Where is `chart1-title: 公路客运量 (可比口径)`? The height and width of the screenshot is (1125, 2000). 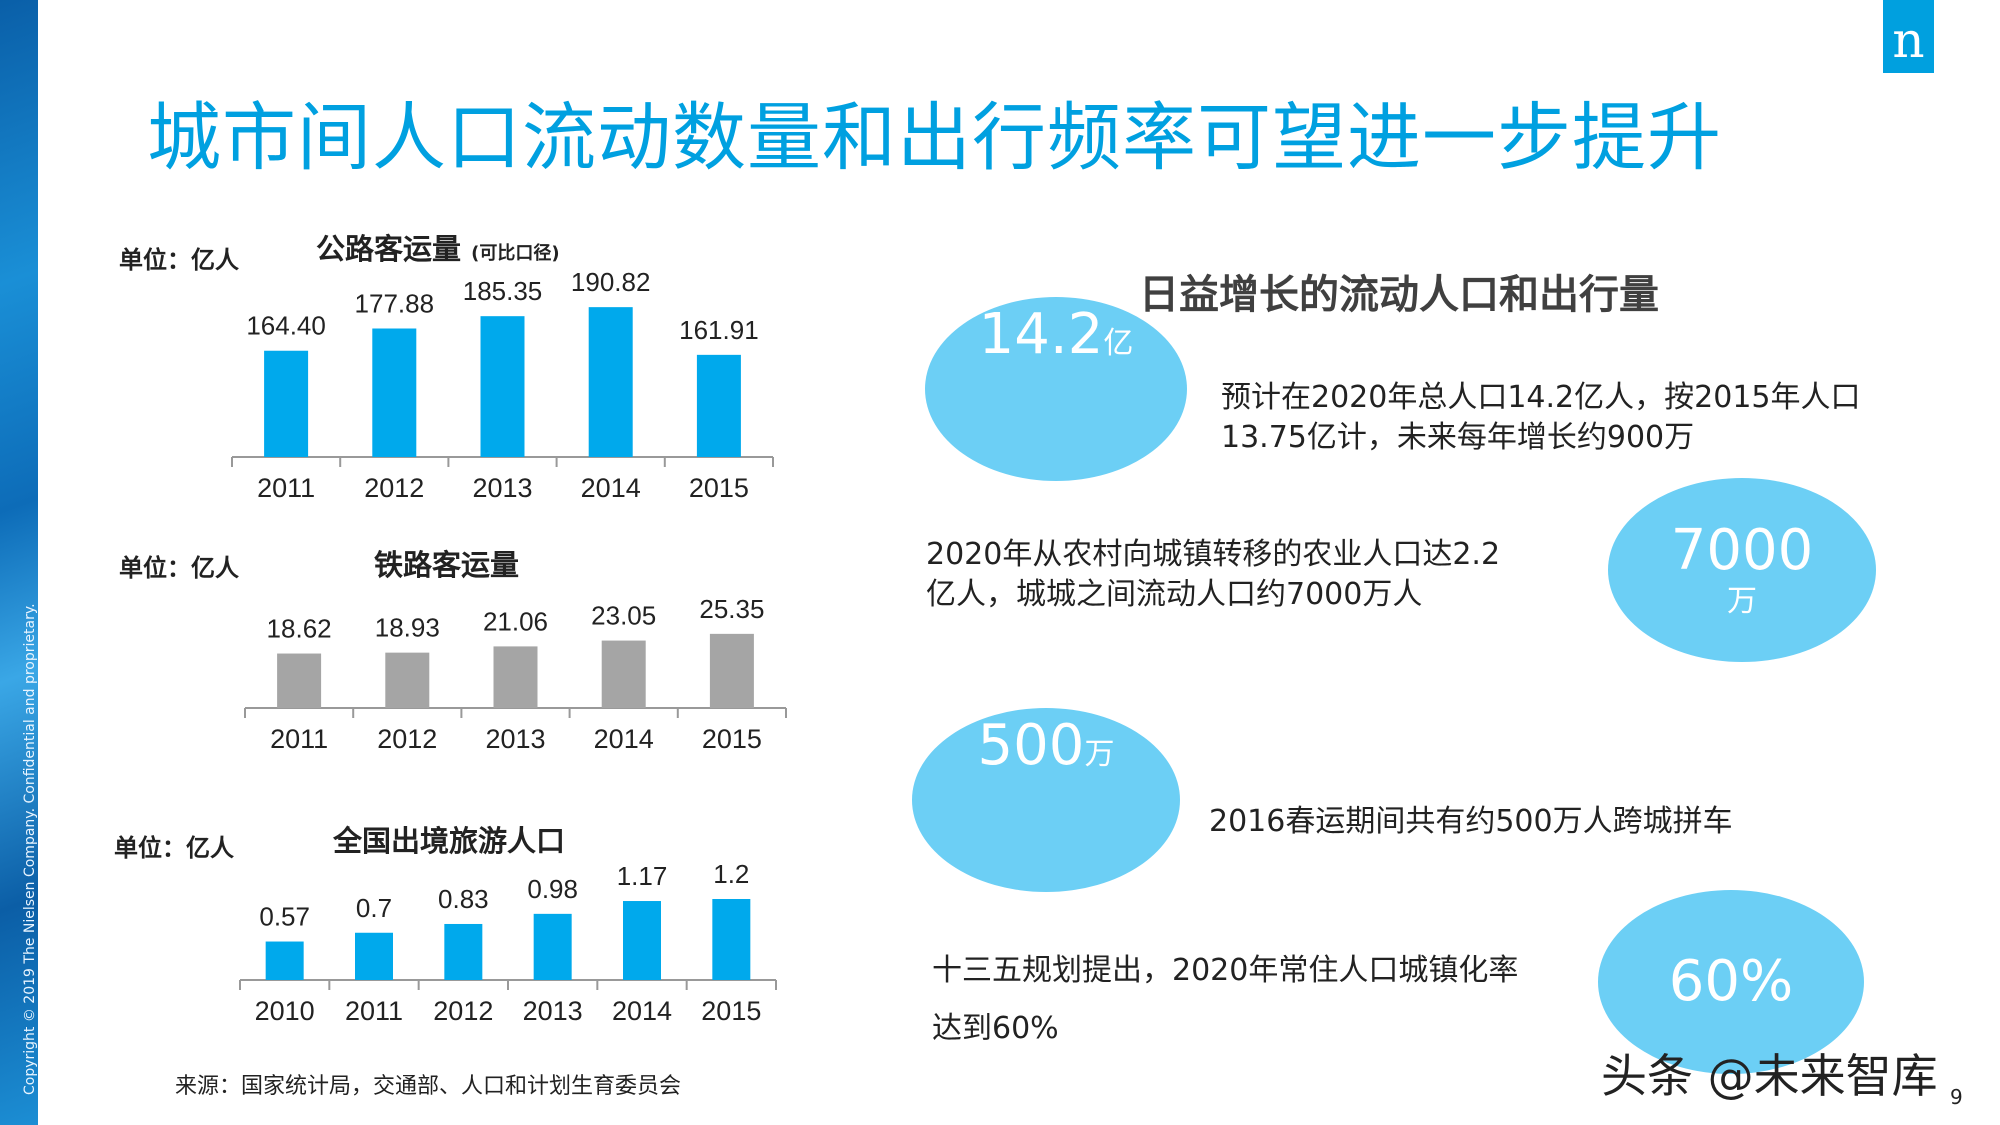
chart1-title: 公路客运量 (可比口径) is located at coordinates (438, 247).